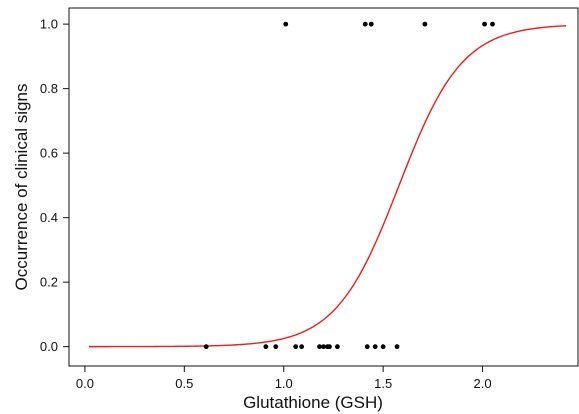  What do you see at coordinates (49, 217) in the screenshot?
I see `y-tick-label: 0.4` at bounding box center [49, 217].